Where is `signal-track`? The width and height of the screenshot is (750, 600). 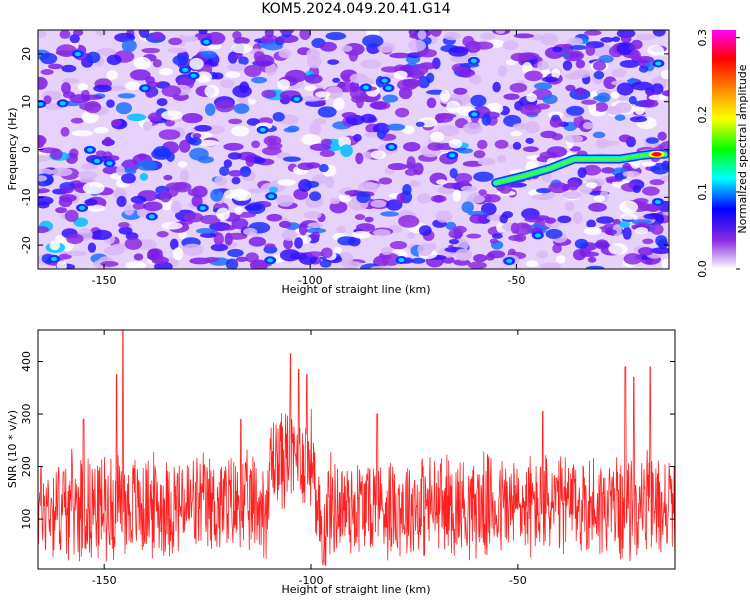
signal-track is located at coordinates (580, 168).